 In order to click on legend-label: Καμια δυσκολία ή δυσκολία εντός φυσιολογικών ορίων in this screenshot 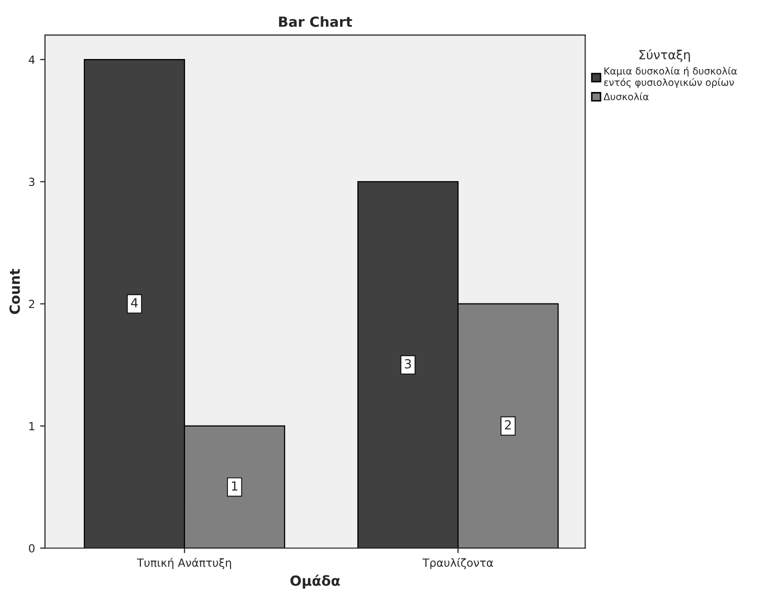, I will do `click(670, 77)`.